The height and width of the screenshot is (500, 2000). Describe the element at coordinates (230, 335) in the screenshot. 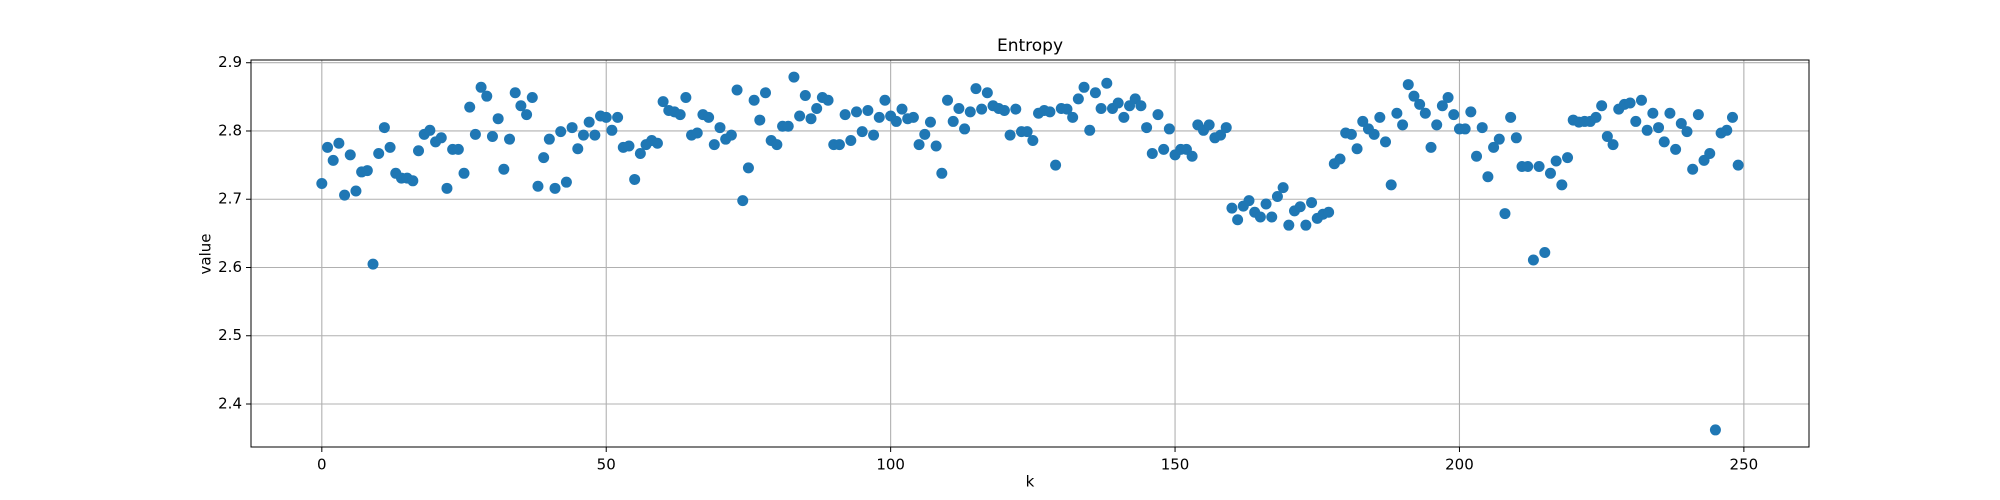

I see `y-tick-label: 2.5` at that location.